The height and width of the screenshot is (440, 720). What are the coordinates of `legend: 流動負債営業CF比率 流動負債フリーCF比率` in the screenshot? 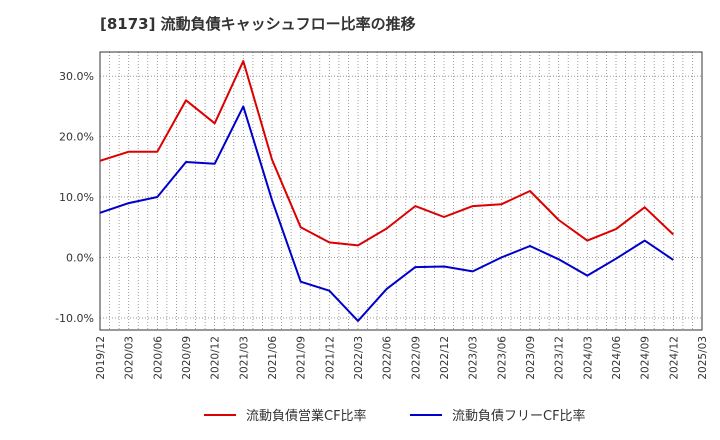 It's located at (395, 416).